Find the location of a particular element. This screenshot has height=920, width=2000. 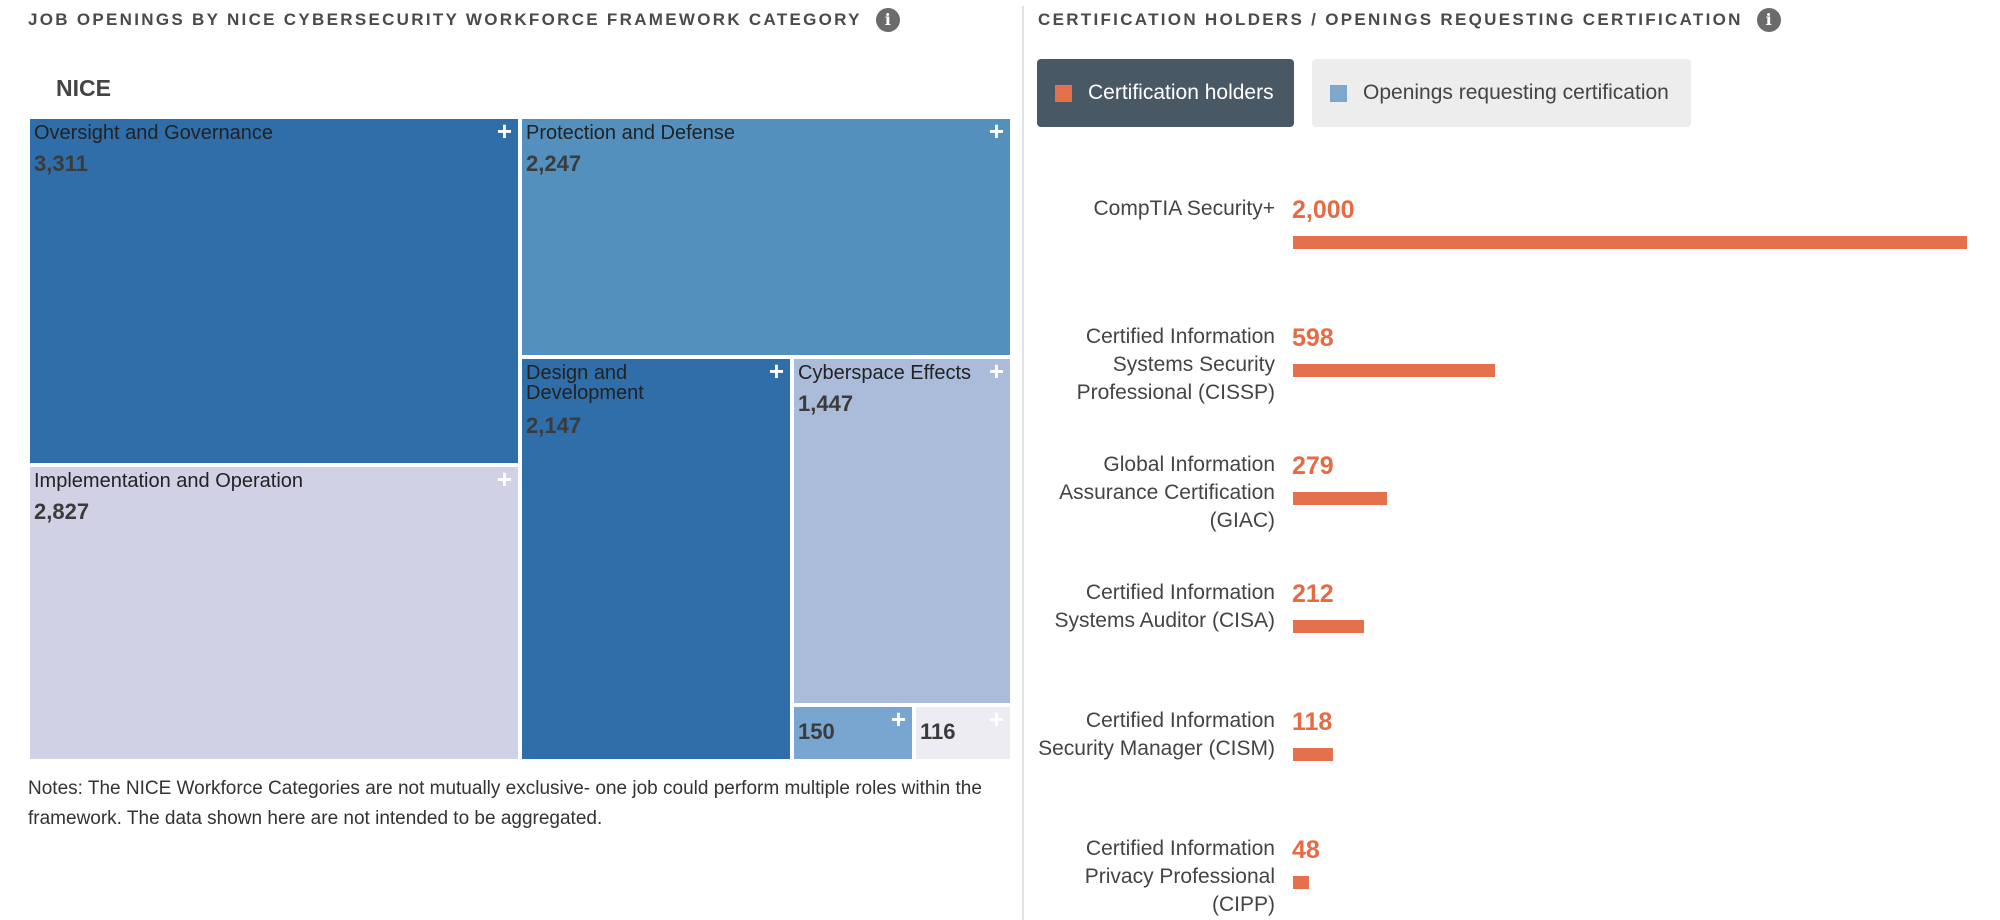

treemap-tile-protection-defense: Protection and Defense 2,247 + is located at coordinates (766, 237).